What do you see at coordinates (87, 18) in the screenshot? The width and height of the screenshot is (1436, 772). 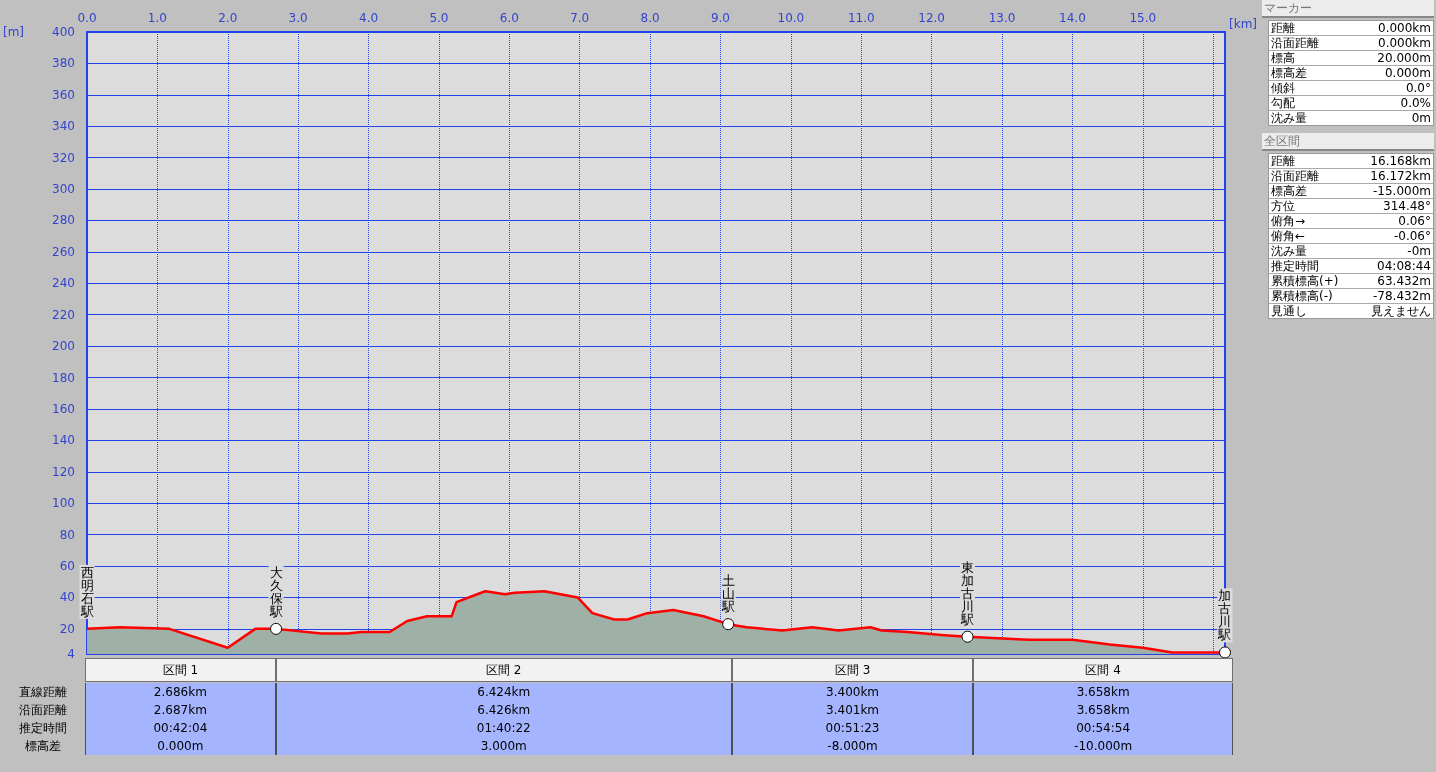 I see `x-tick-label: 0.0` at bounding box center [87, 18].